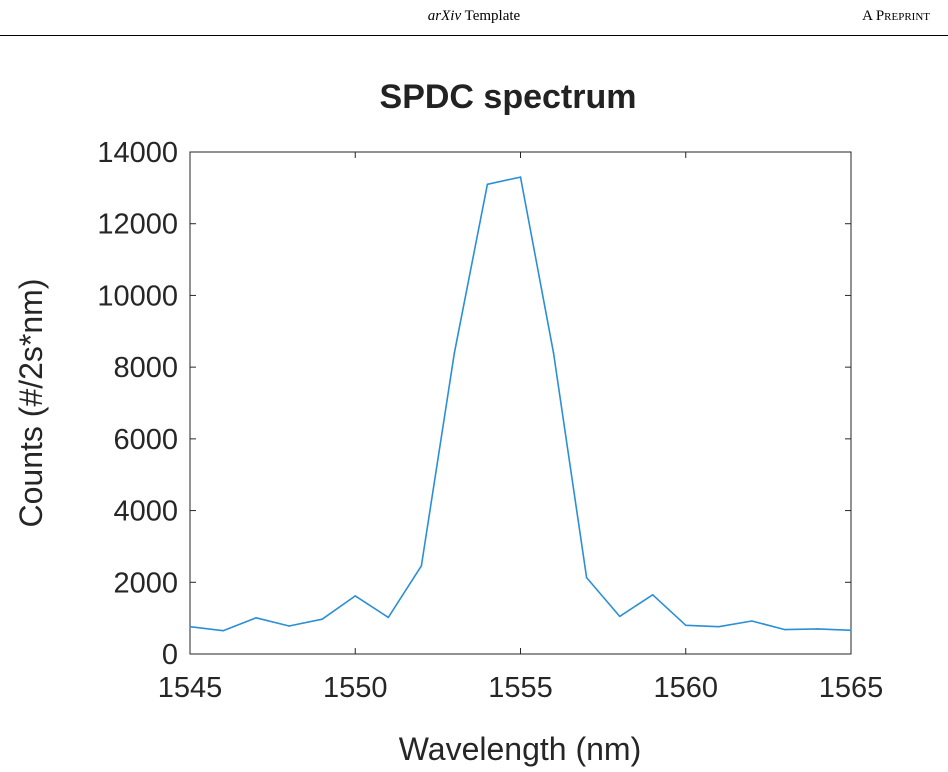 The width and height of the screenshot is (948, 772). I want to click on y-tick-label: 12000, so click(137, 225).